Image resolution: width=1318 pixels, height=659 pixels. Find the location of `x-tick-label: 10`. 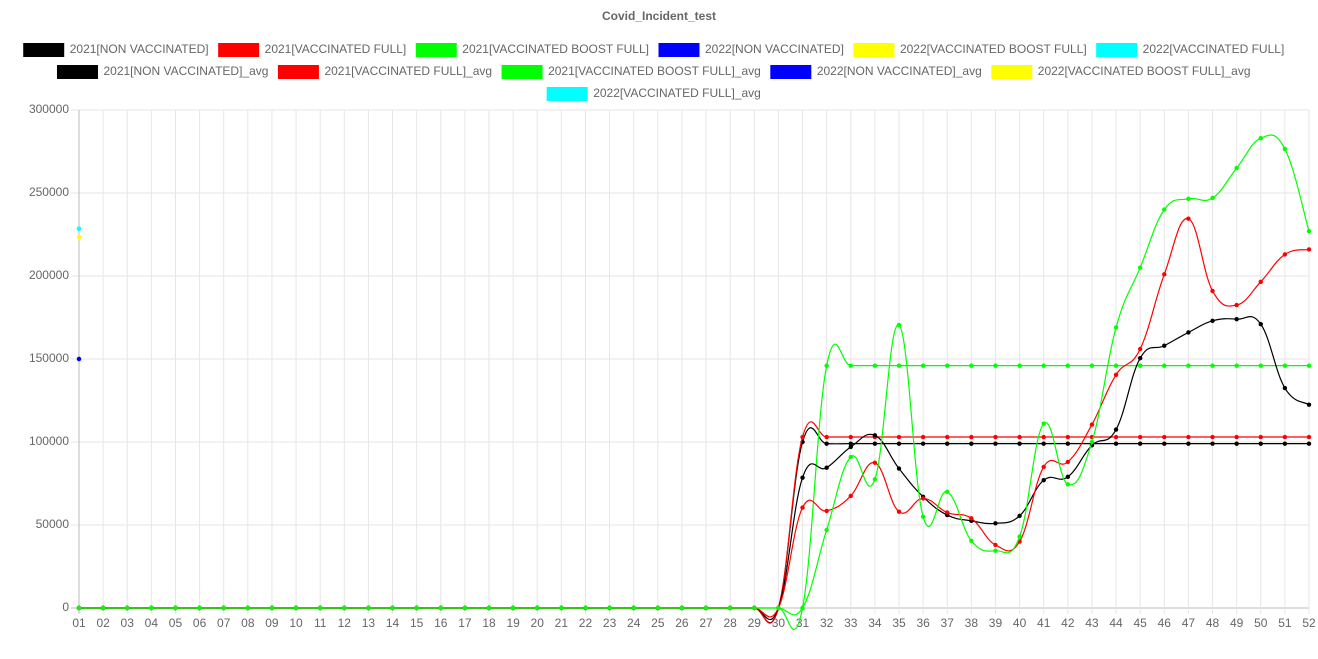

x-tick-label: 10 is located at coordinates (296, 623).